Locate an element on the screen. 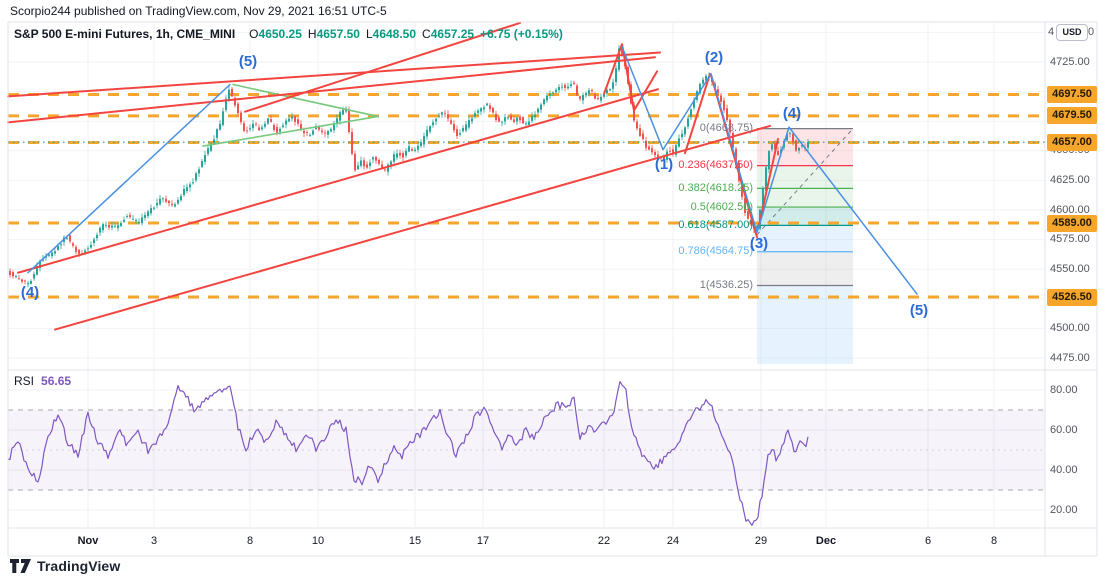 The image size is (1100, 585). price-tick-label: 4725.00 is located at coordinates (1070, 61).